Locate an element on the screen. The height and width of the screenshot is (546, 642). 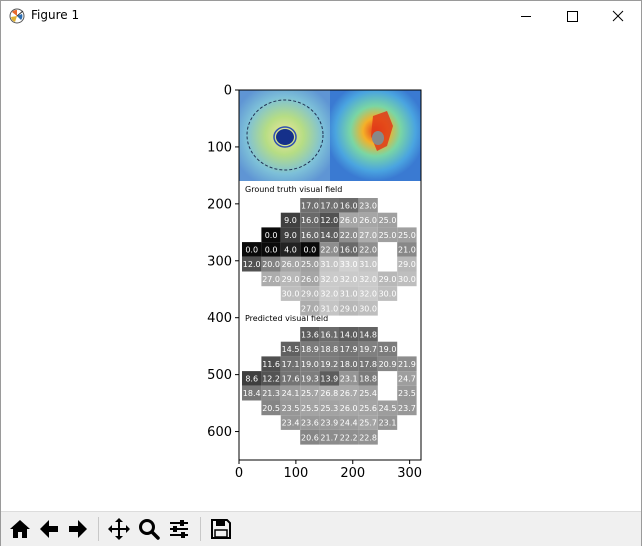
vf-cell-label: 27.0 is located at coordinates (368, 235).